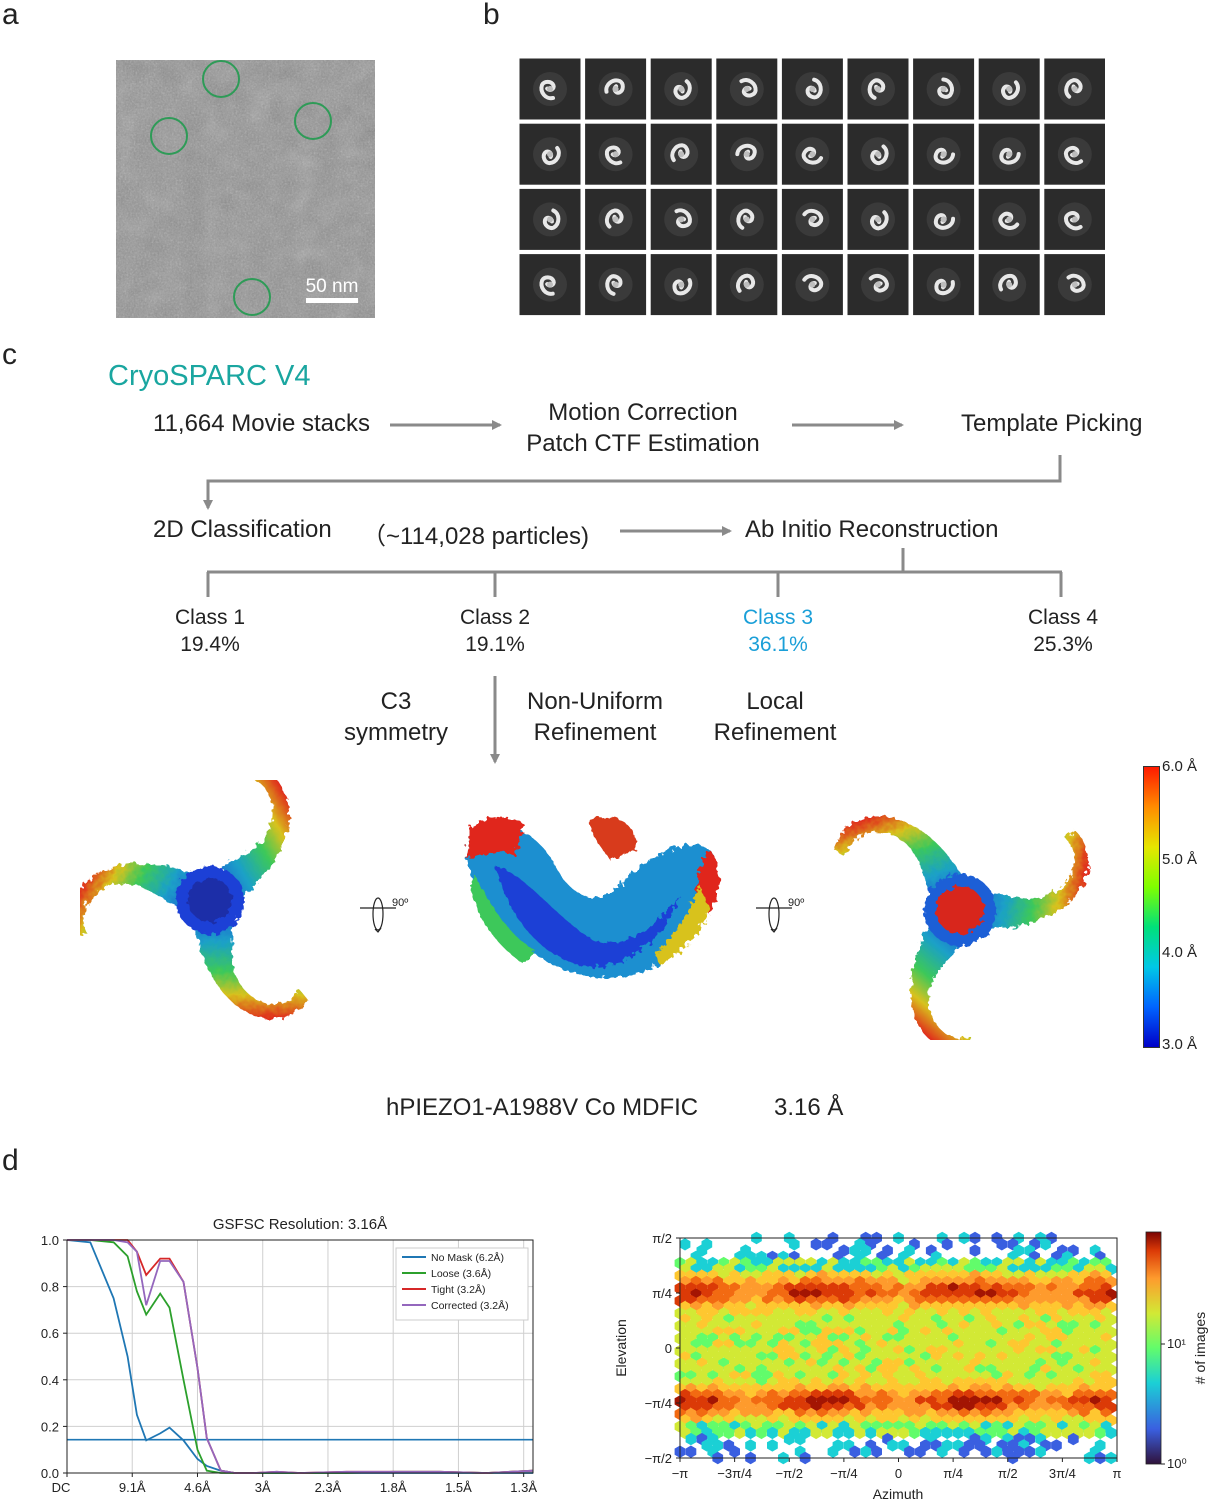 The height and width of the screenshot is (1500, 1211). Describe the element at coordinates (261, 423) in the screenshot. I see `movie-stacks: 11,664 Movie stacks` at that location.